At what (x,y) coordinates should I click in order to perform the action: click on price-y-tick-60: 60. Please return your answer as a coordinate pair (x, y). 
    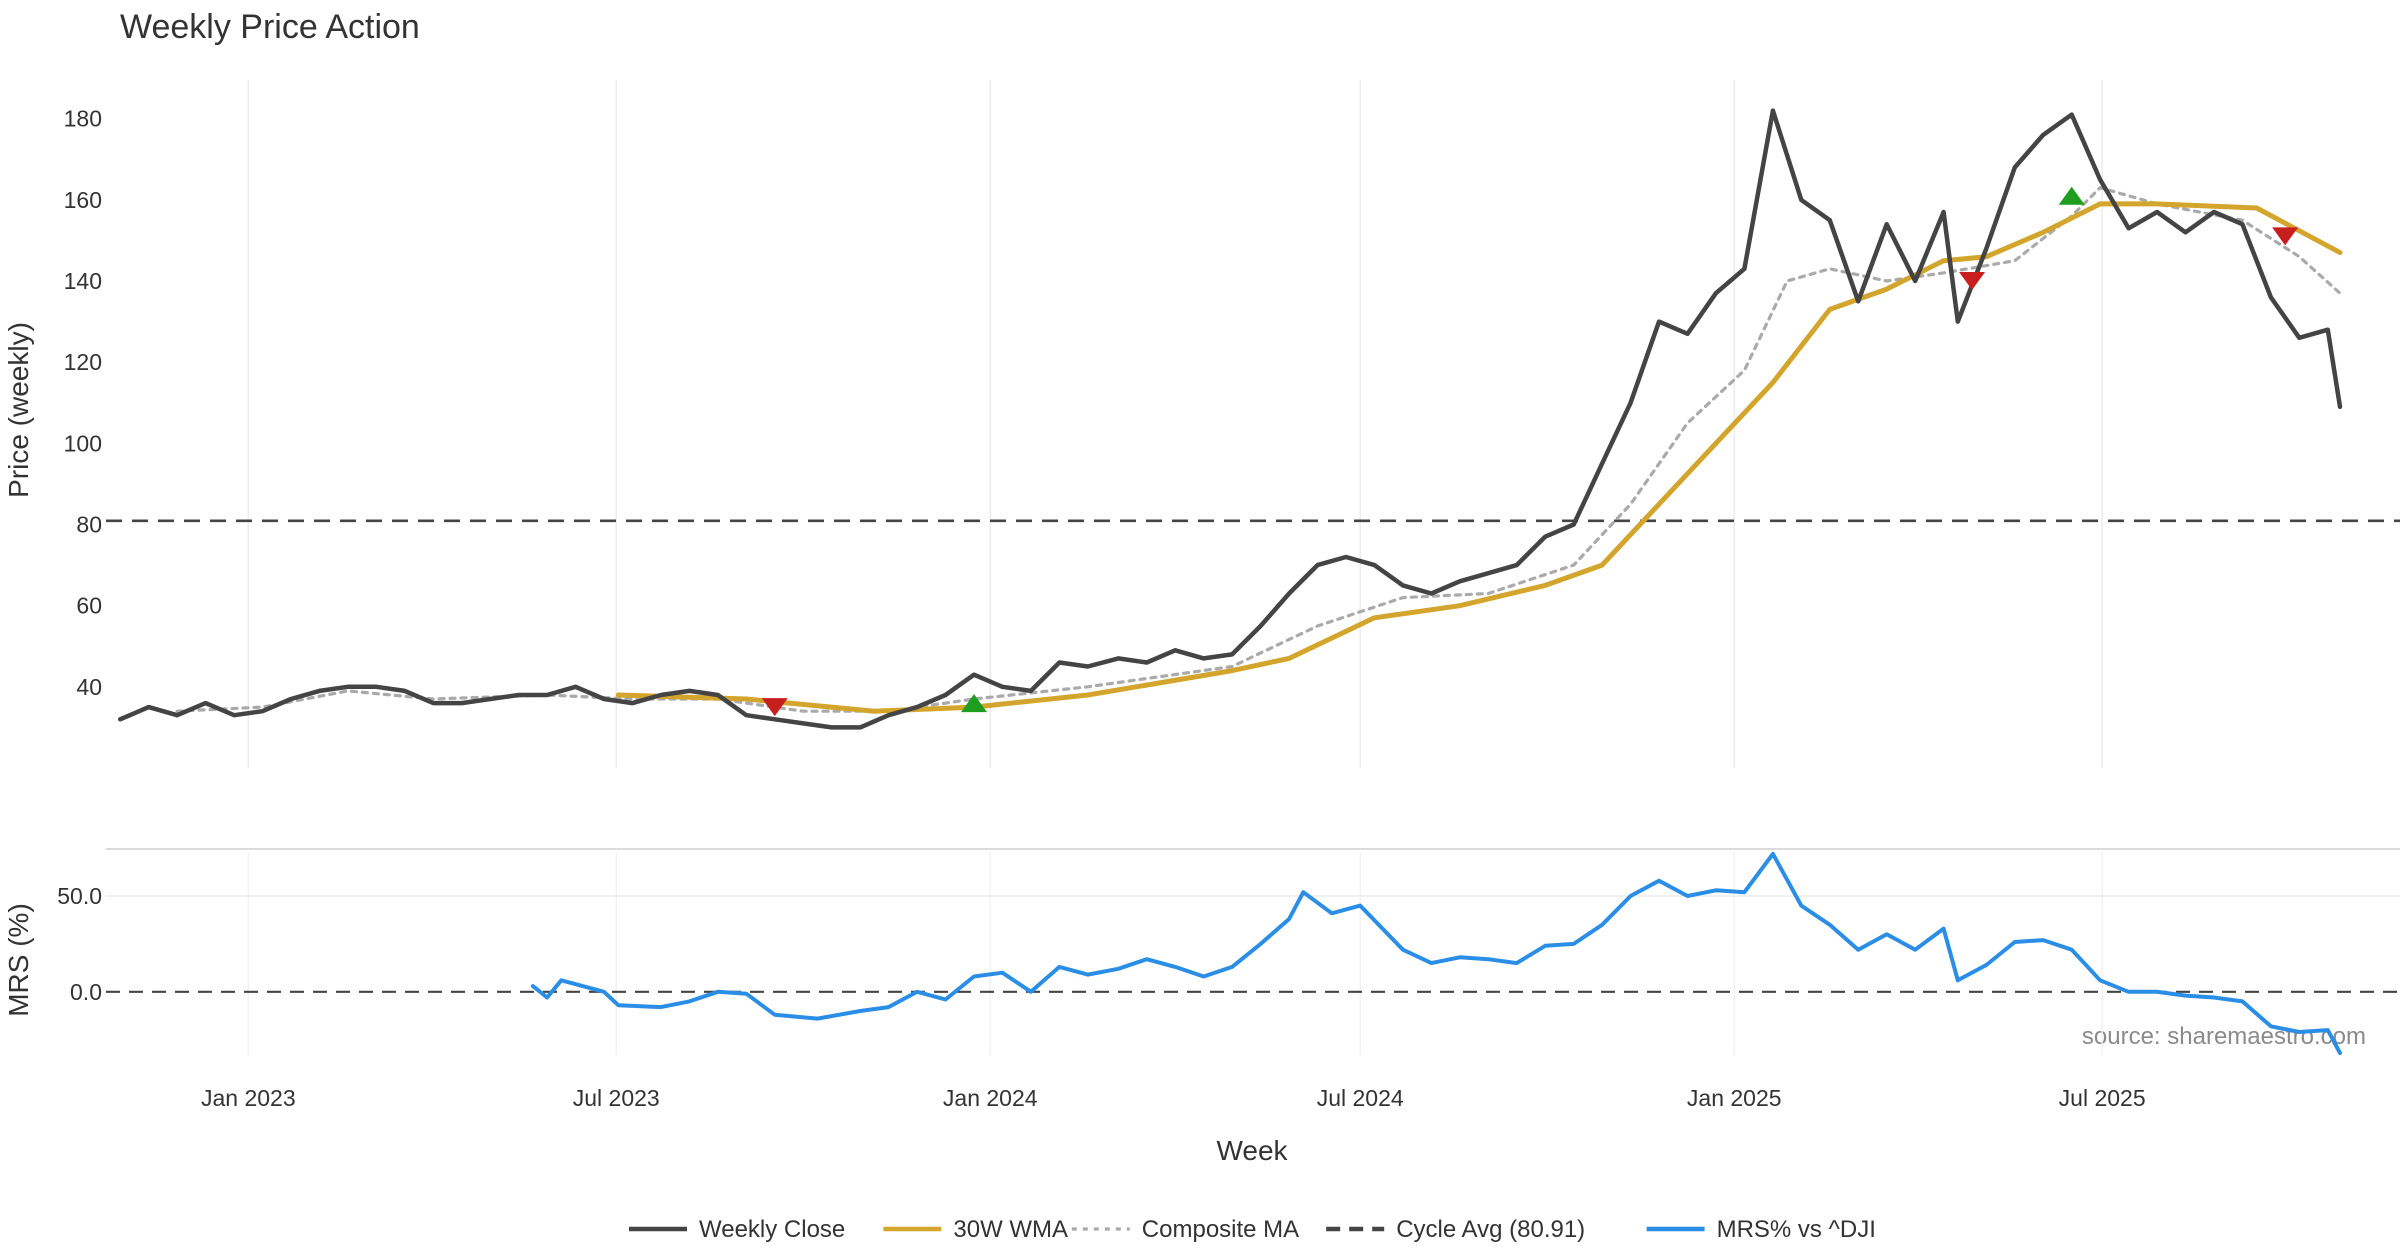
    Looking at the image, I should click on (89, 606).